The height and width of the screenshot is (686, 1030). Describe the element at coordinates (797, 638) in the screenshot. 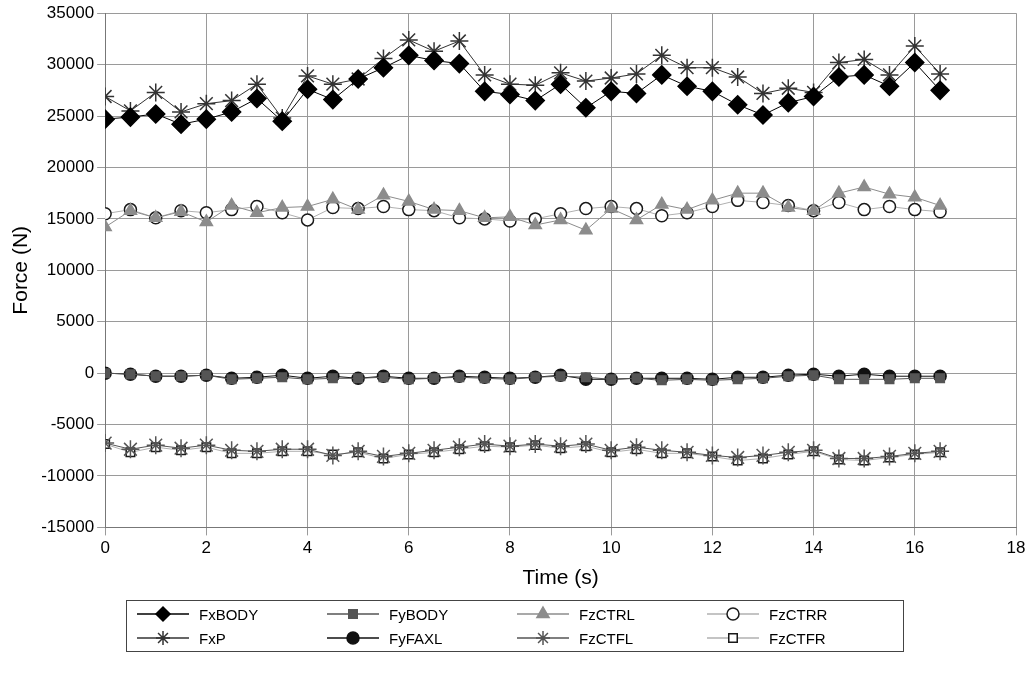

I see `legend-label: FzCTFR` at that location.